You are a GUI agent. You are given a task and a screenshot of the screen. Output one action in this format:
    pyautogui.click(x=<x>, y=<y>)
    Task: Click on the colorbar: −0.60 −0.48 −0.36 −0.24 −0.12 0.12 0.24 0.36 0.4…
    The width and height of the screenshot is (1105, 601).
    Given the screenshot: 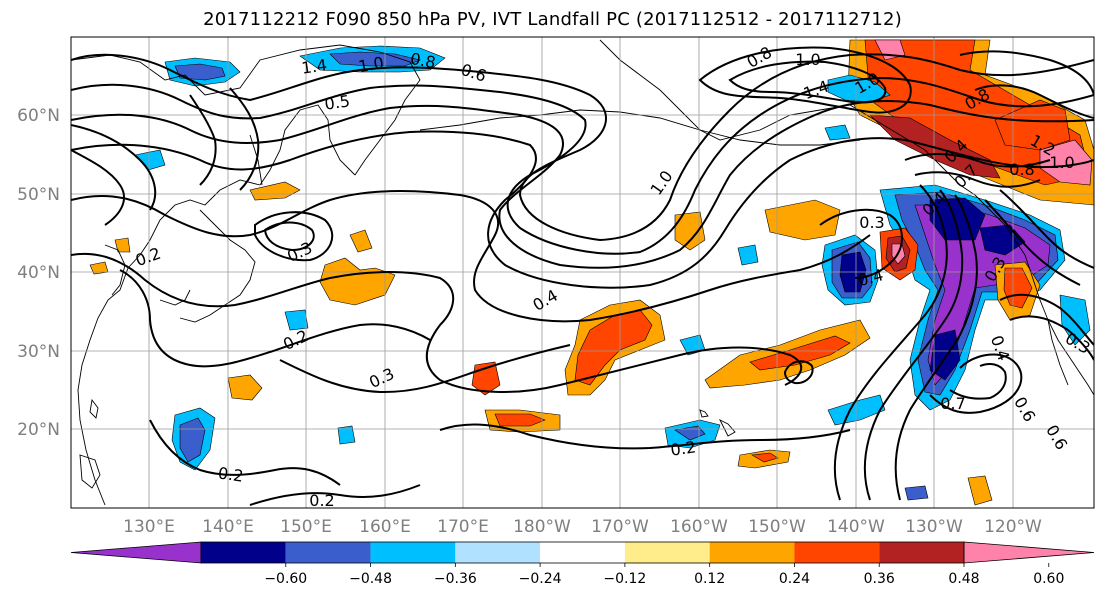 What is the action you would take?
    pyautogui.click(x=582, y=564)
    